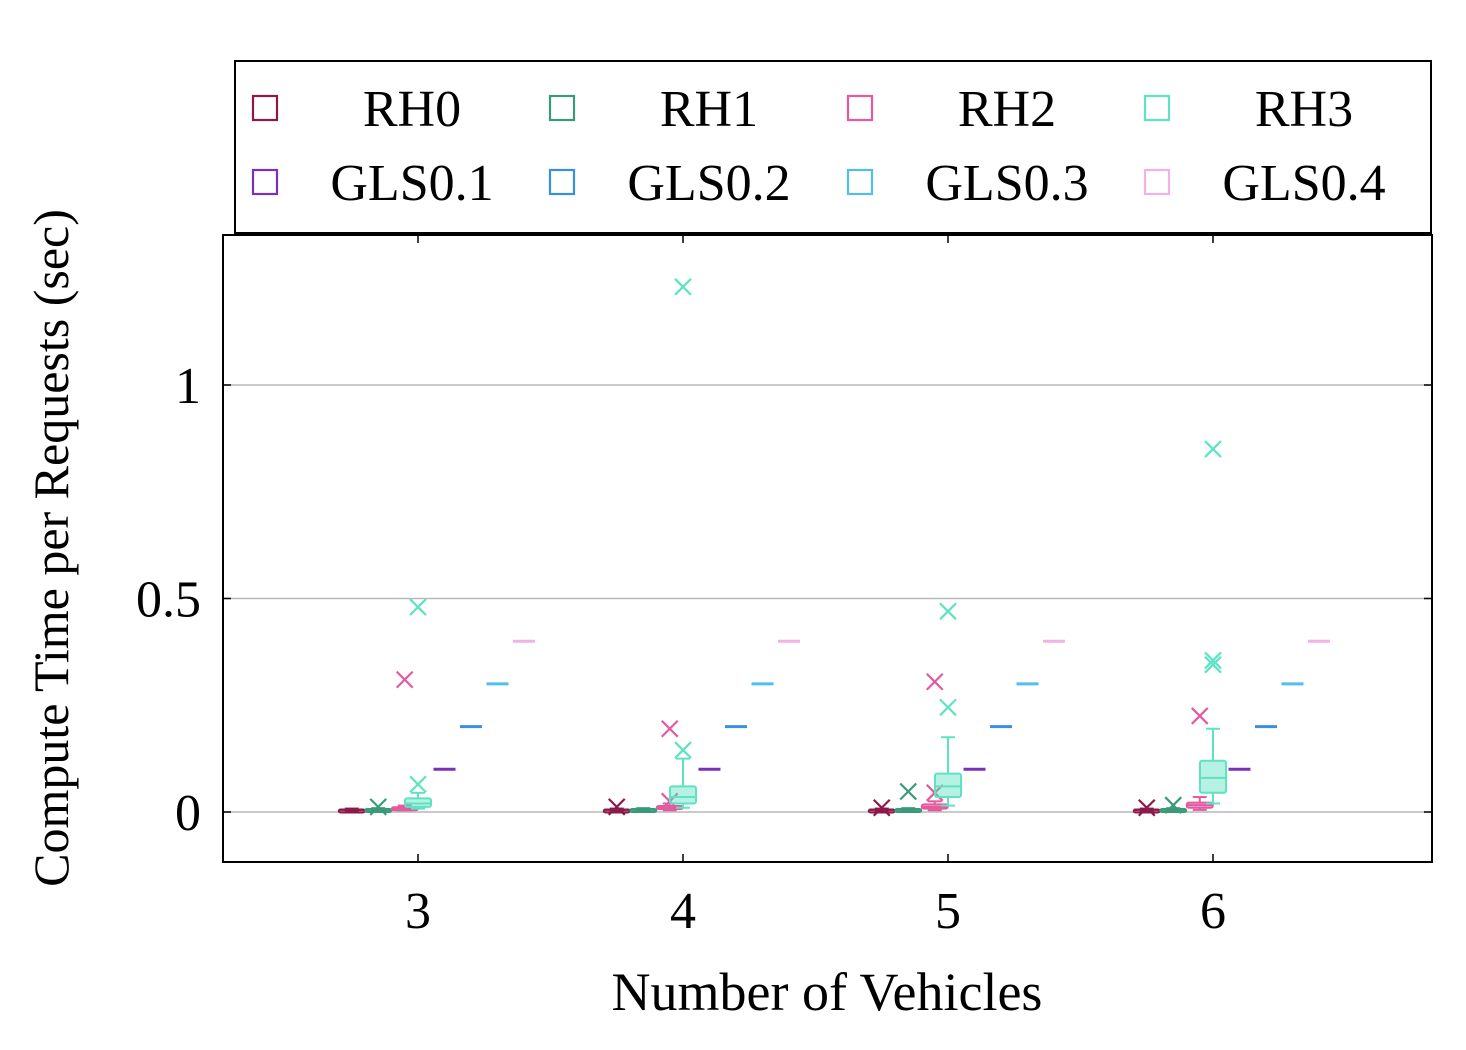 The image size is (1466, 1050). What do you see at coordinates (188, 386) in the screenshot?
I see `y-tick-label: 1` at bounding box center [188, 386].